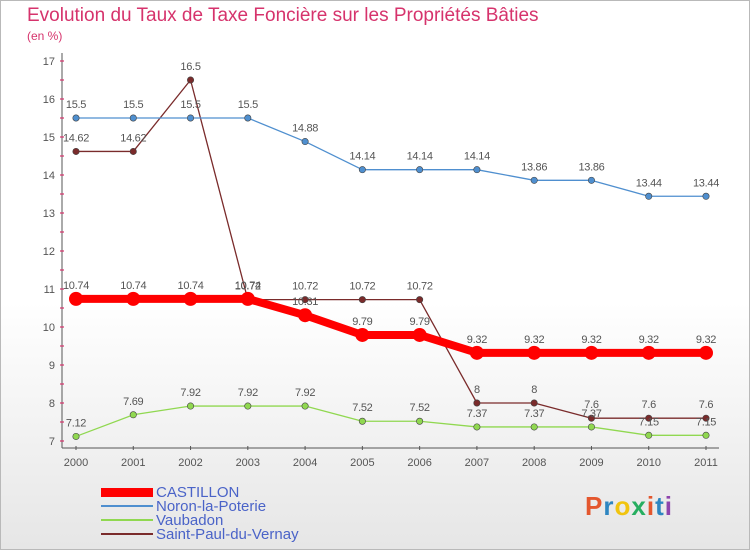  I want to click on x-tick-label: 2002, so click(190, 463).